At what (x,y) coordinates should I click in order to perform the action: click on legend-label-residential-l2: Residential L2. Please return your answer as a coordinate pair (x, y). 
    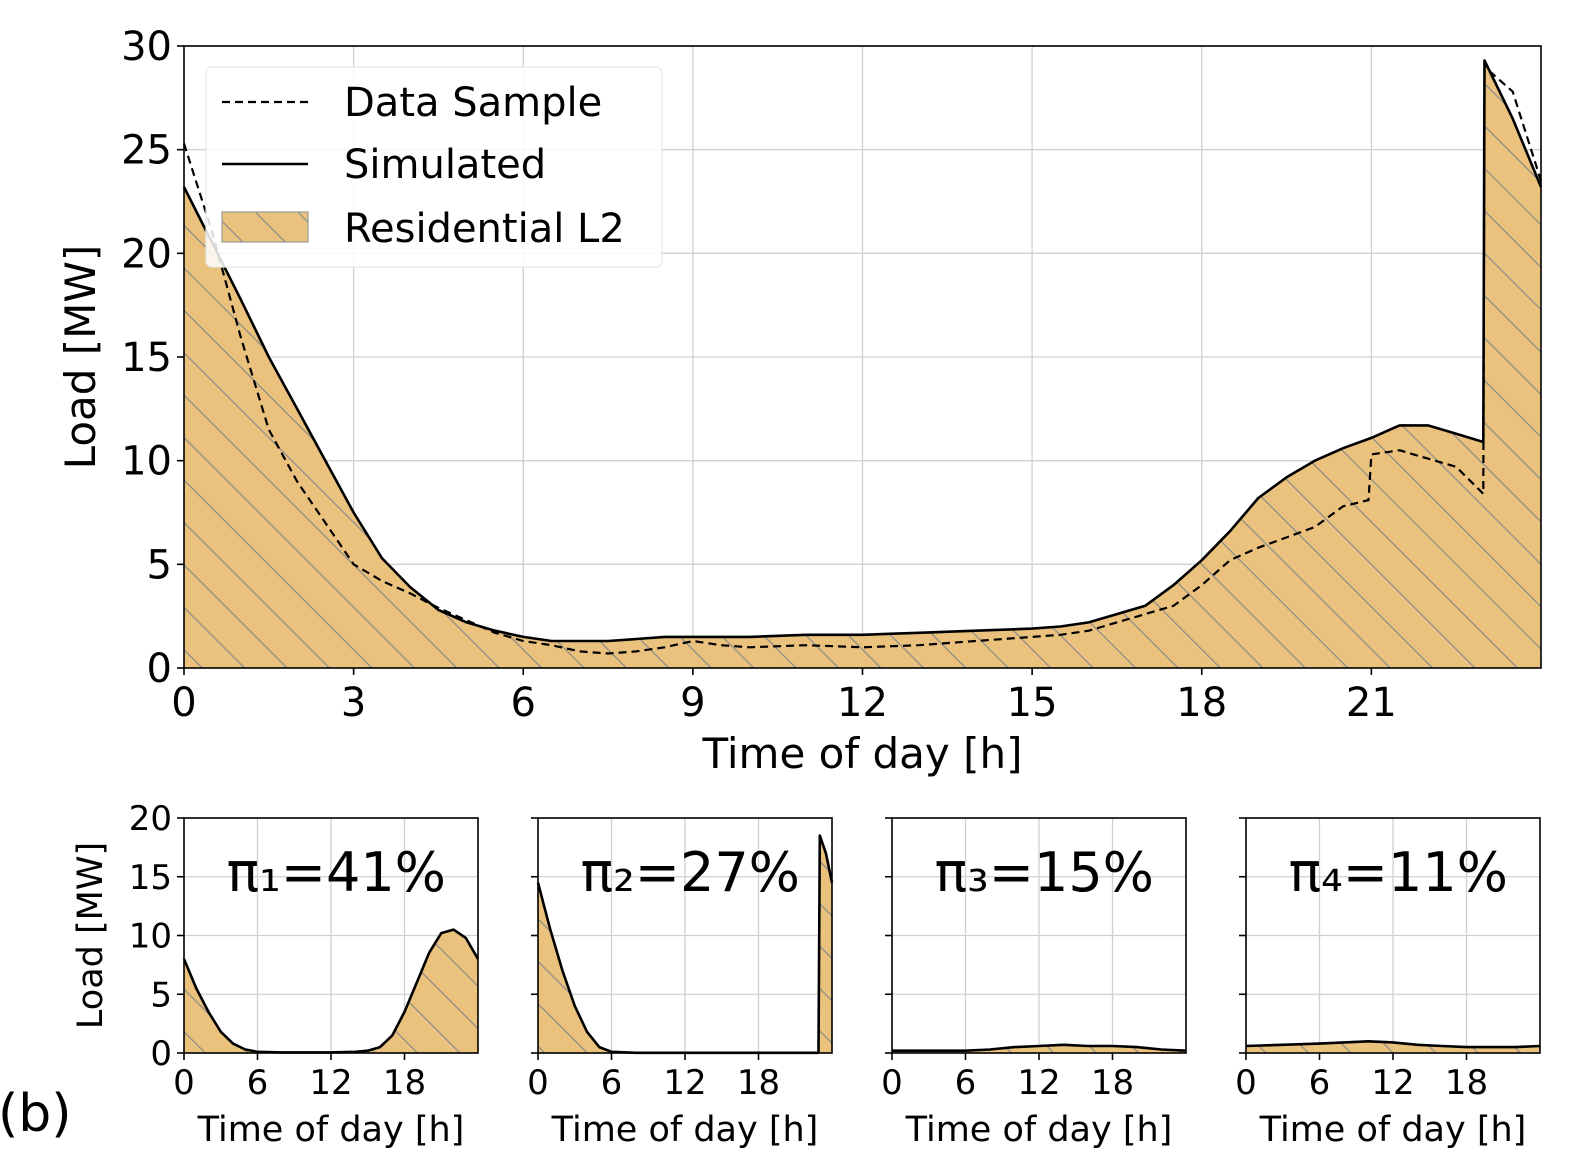
    Looking at the image, I should click on (484, 229).